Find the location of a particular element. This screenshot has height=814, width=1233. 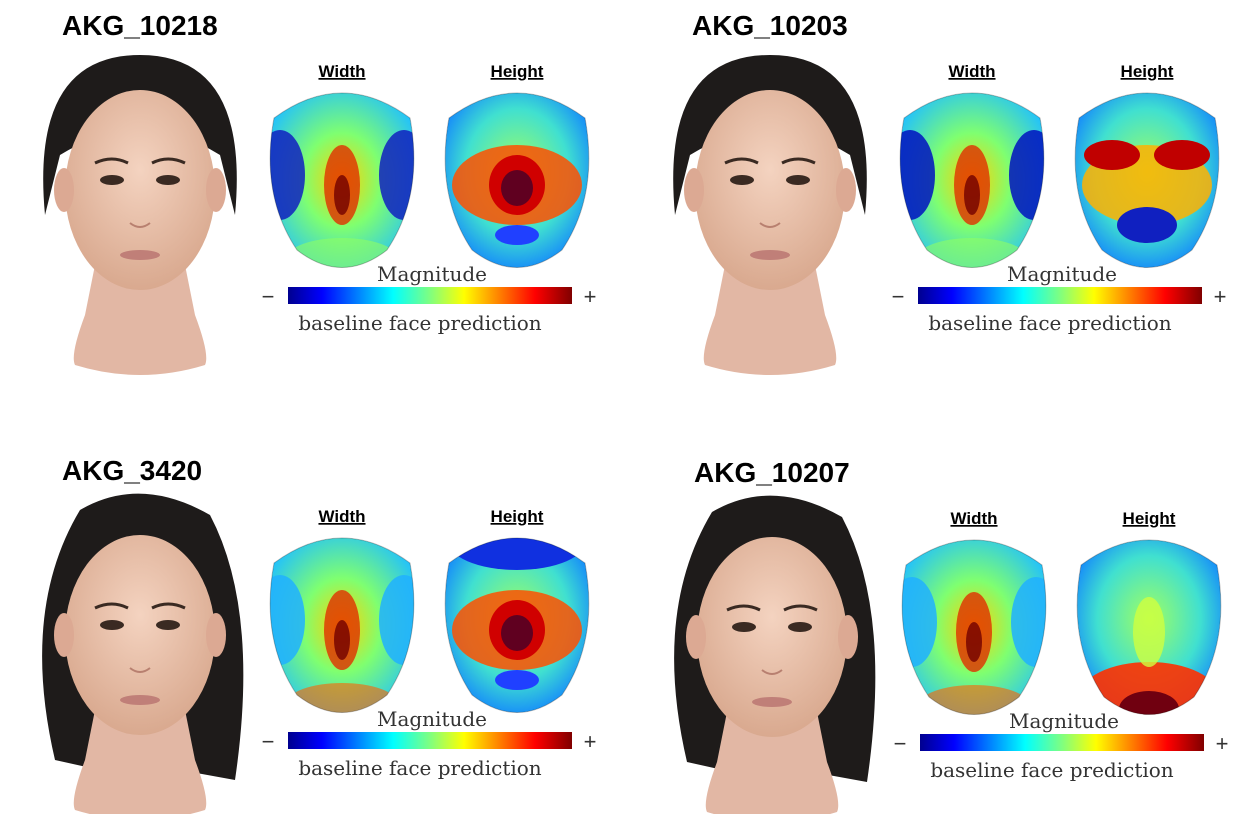

face is located at coordinates (770, 190).